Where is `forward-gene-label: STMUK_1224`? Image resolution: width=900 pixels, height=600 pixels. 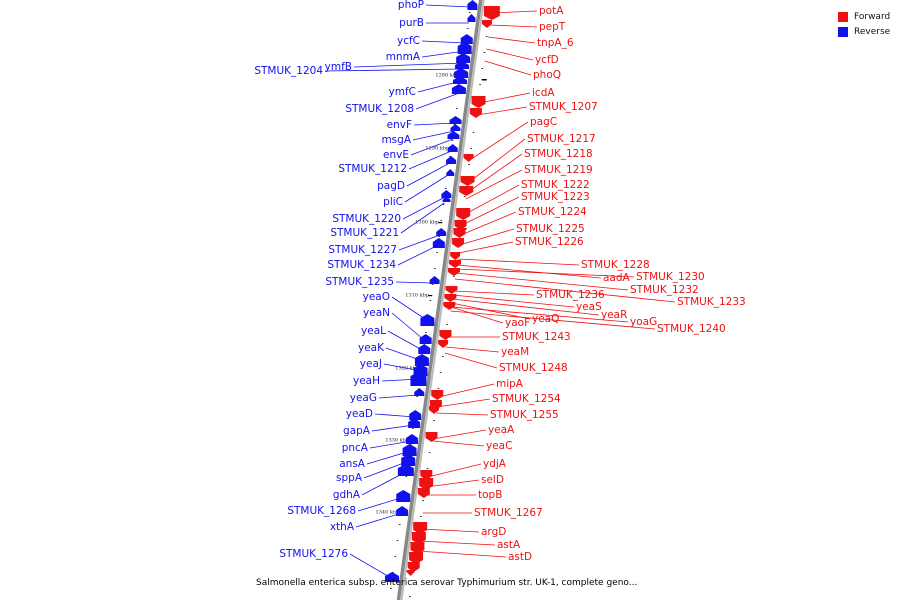
forward-gene-label: STMUK_1224 is located at coordinates (552, 212).